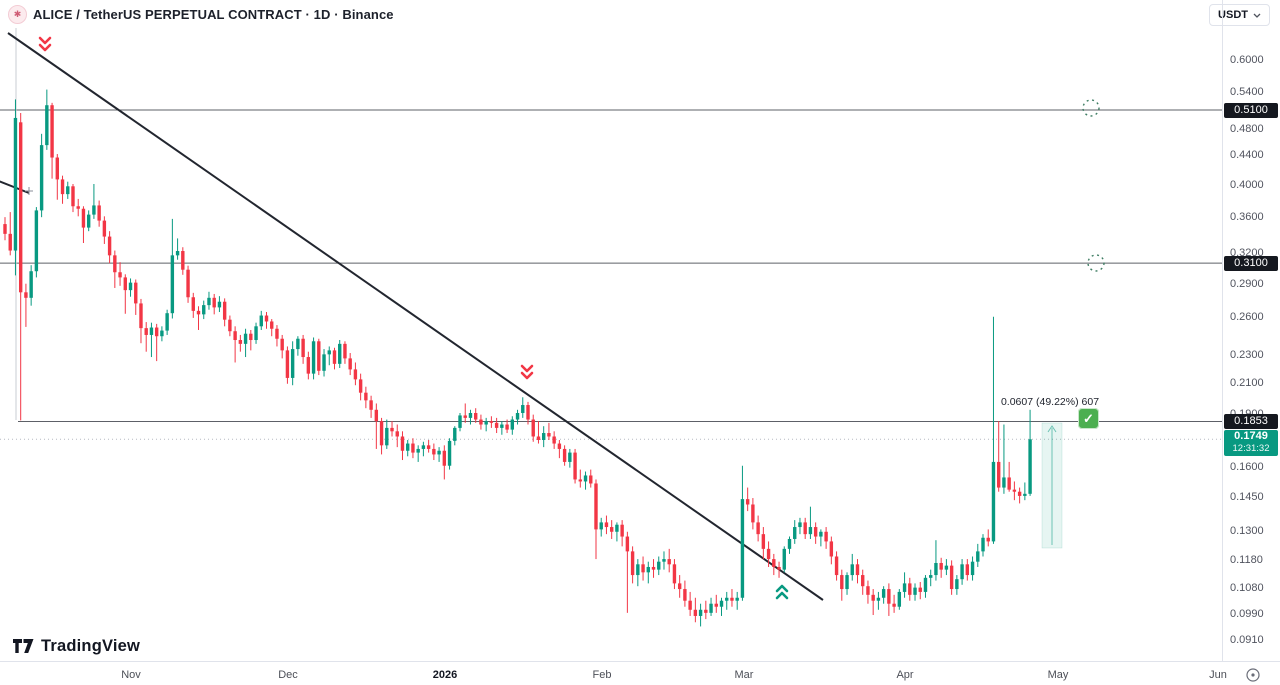 This screenshot has width=1280, height=685. What do you see at coordinates (1247, 587) in the screenshot?
I see `price-tick-label: 0.1080` at bounding box center [1247, 587].